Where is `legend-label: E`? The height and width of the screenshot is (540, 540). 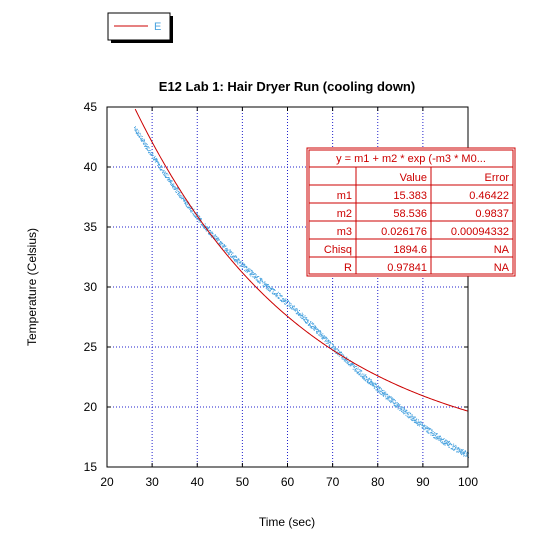 legend-label: E is located at coordinates (157, 27).